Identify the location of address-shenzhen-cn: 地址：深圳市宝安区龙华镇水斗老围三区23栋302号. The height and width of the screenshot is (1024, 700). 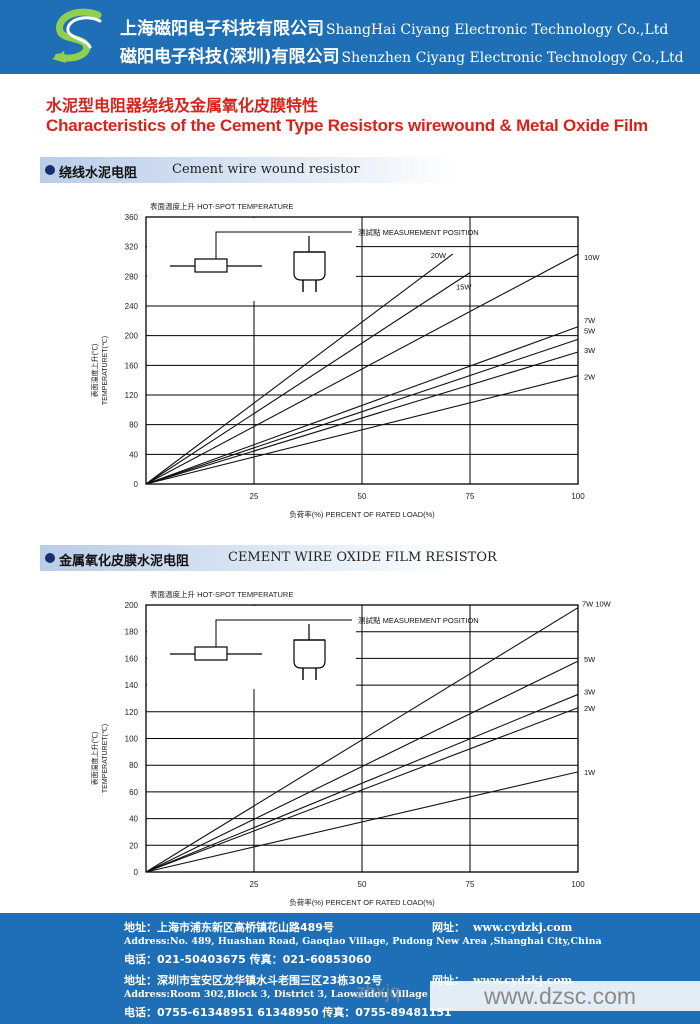
(253, 980).